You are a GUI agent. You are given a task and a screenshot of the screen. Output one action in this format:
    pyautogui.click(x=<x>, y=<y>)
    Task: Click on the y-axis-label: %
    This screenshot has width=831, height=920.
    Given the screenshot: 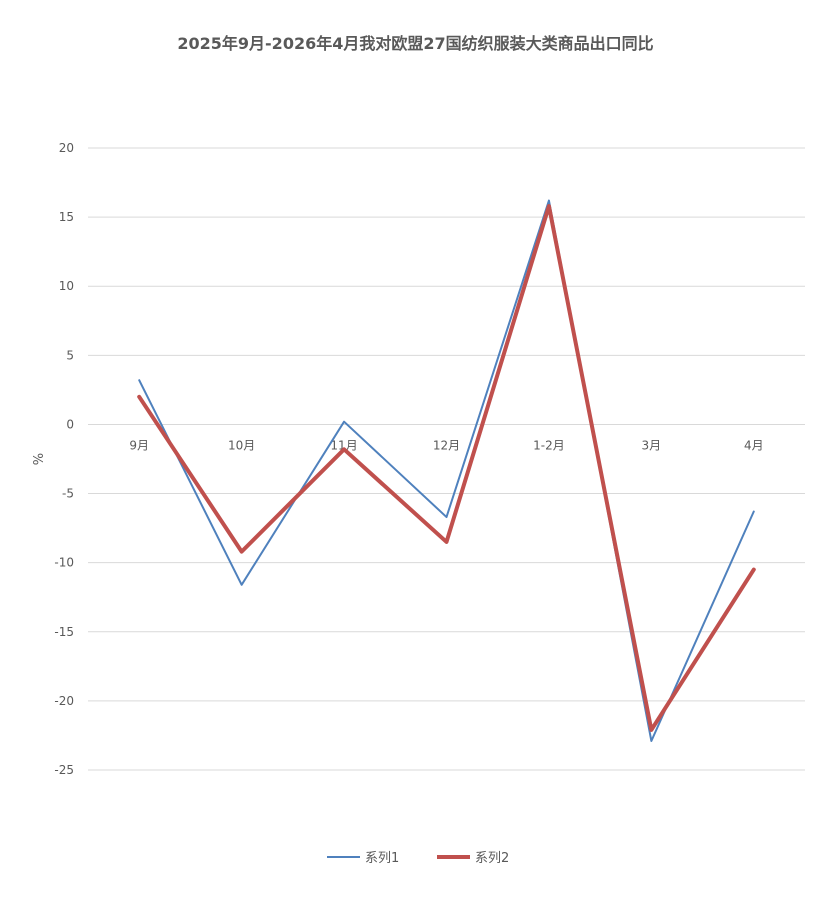 What is the action you would take?
    pyautogui.click(x=39, y=459)
    